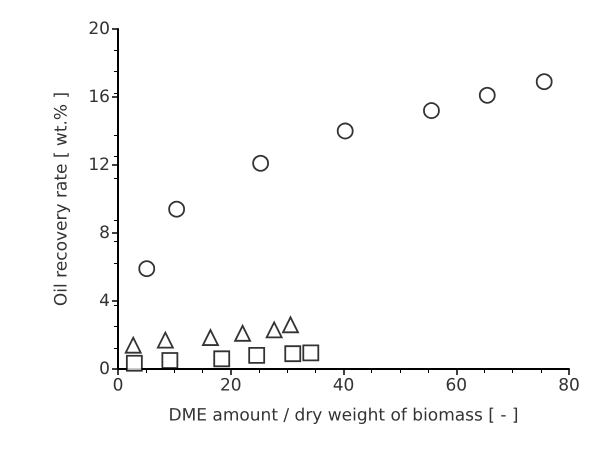 The height and width of the screenshot is (459, 599). Describe the element at coordinates (104, 301) in the screenshot. I see `y-tick-label: 4` at that location.